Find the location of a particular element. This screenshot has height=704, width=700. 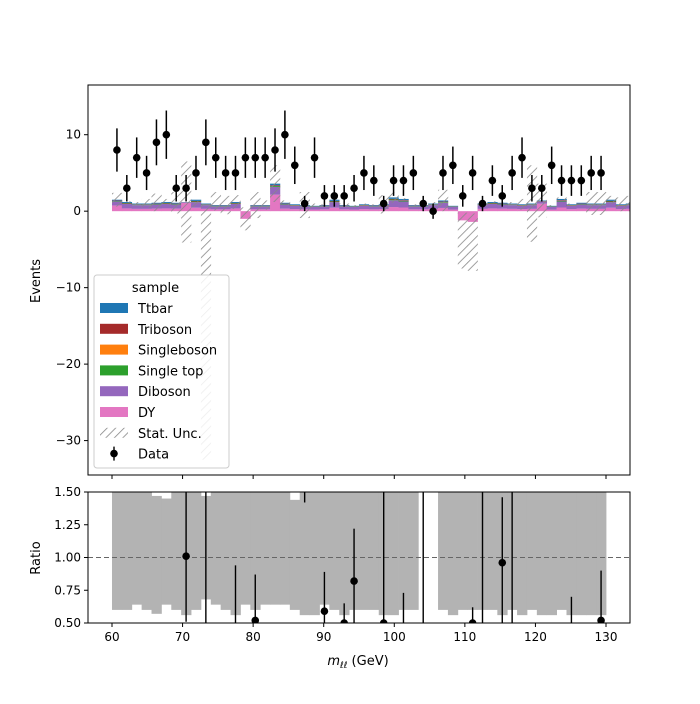

legend-label: Singleboson is located at coordinates (177, 351).